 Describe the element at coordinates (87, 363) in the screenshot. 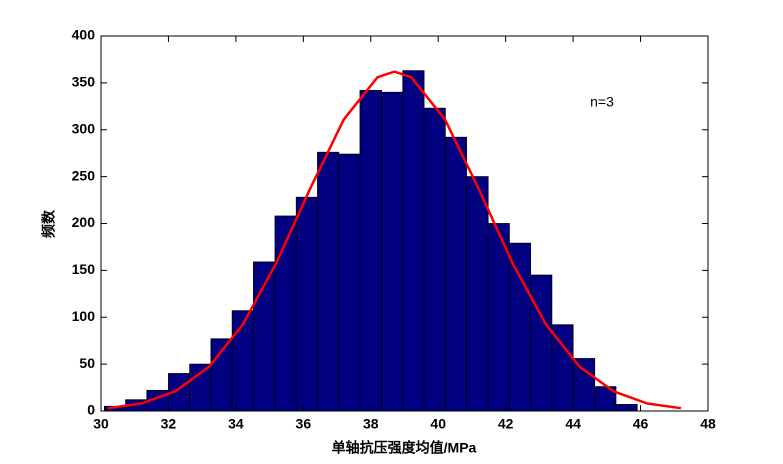

I see `y-tick-label: 50` at that location.